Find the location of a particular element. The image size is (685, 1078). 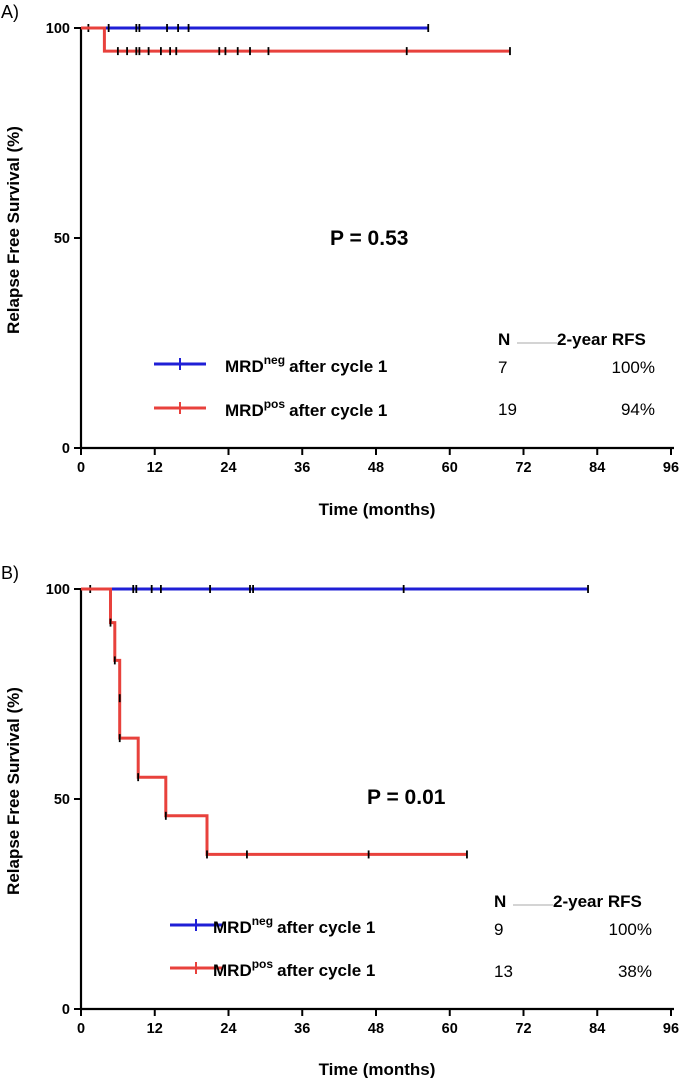

table-rfs-neg-a: 100% is located at coordinates (633, 367).